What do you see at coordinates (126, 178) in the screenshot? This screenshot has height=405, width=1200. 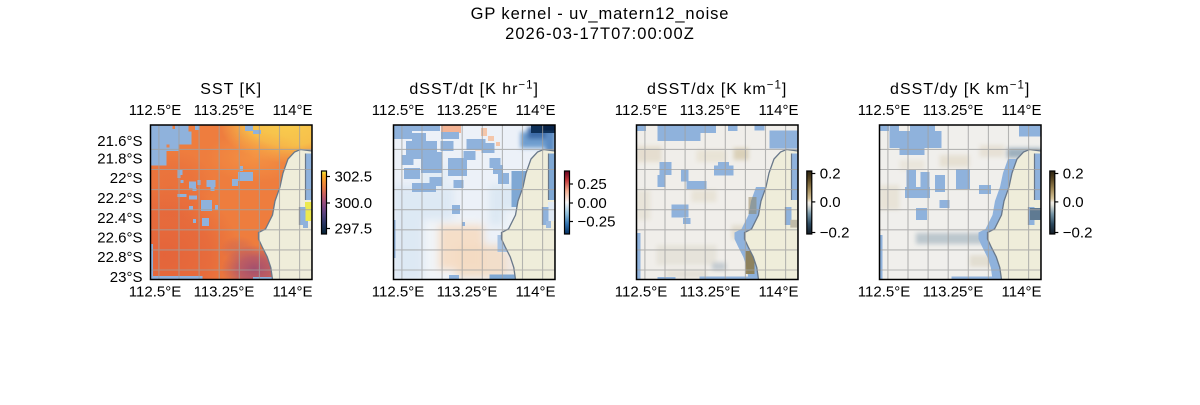 I see `svg-text: 22°S` at bounding box center [126, 178].